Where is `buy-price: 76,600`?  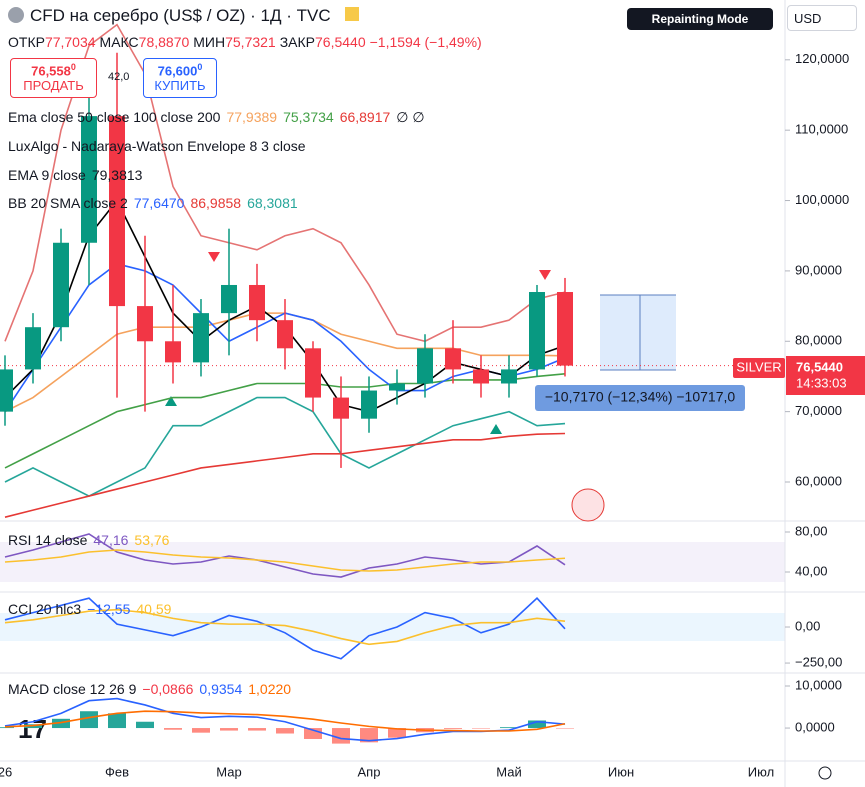 buy-price: 76,600 is located at coordinates (177, 71).